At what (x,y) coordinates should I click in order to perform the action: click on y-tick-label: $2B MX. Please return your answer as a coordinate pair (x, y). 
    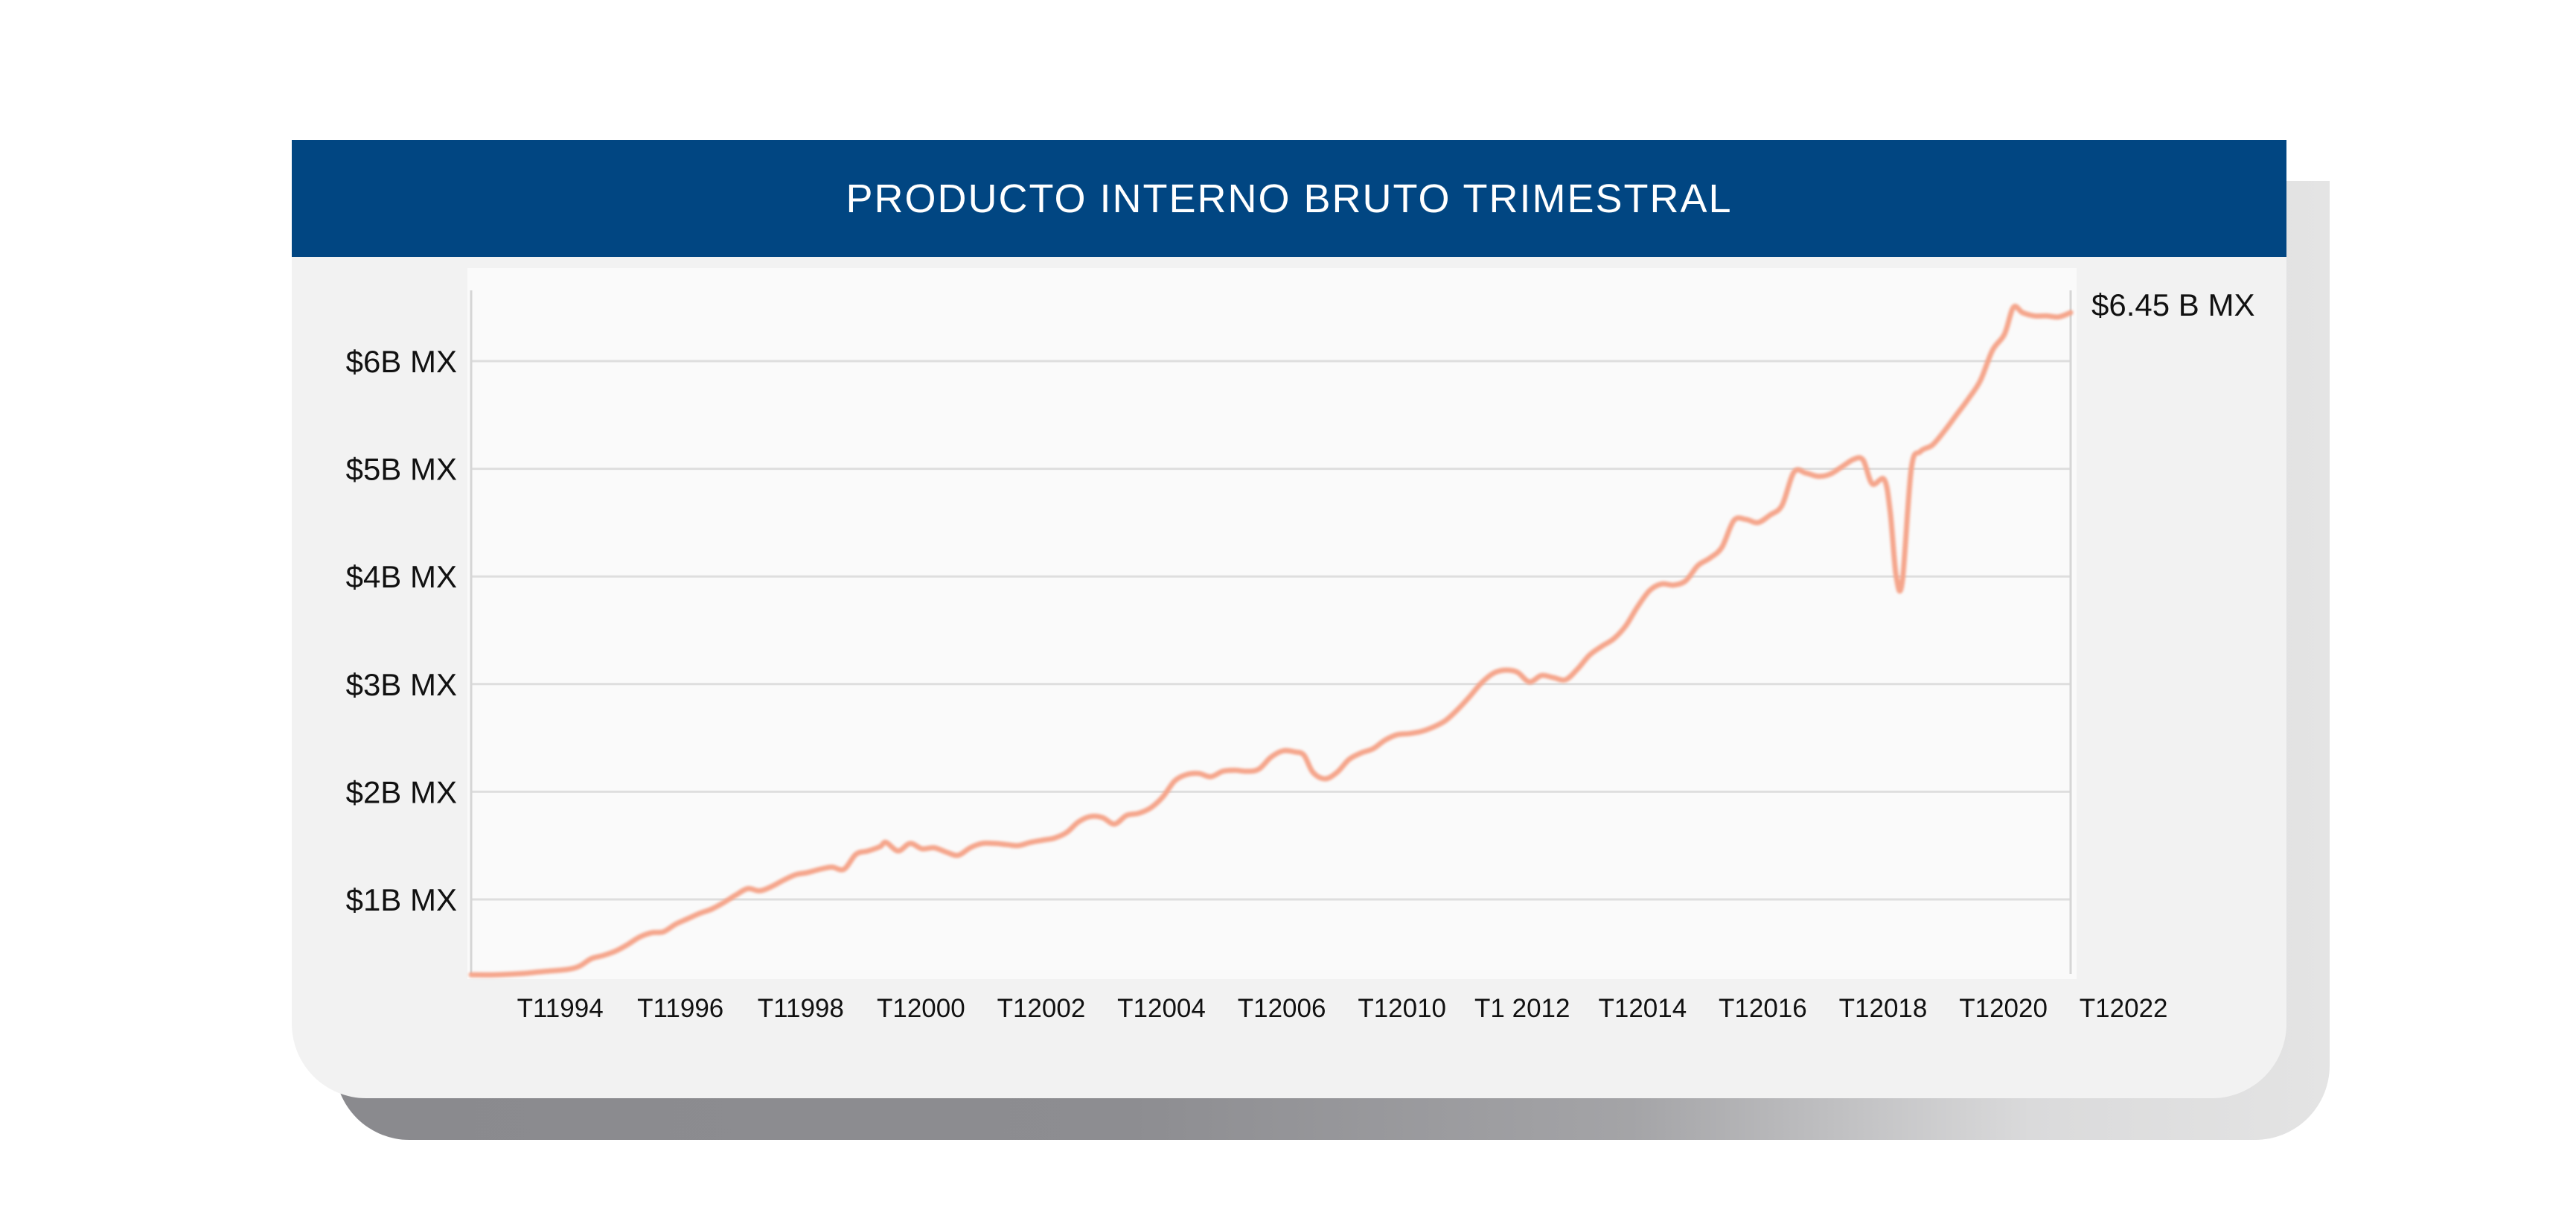
    Looking at the image, I should click on (401, 791).